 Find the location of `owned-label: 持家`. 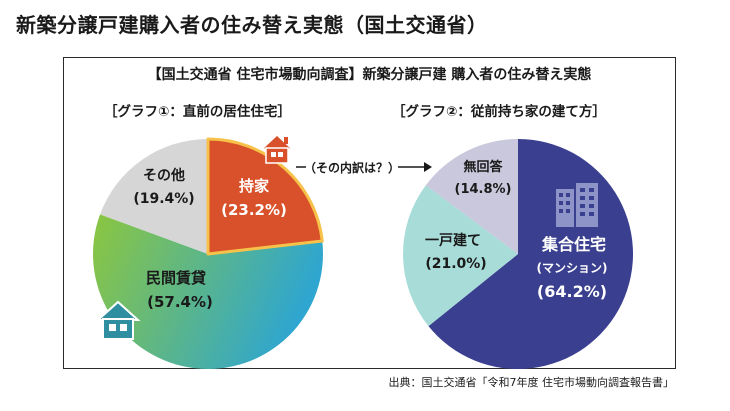

owned-label: 持家 is located at coordinates (254, 186).